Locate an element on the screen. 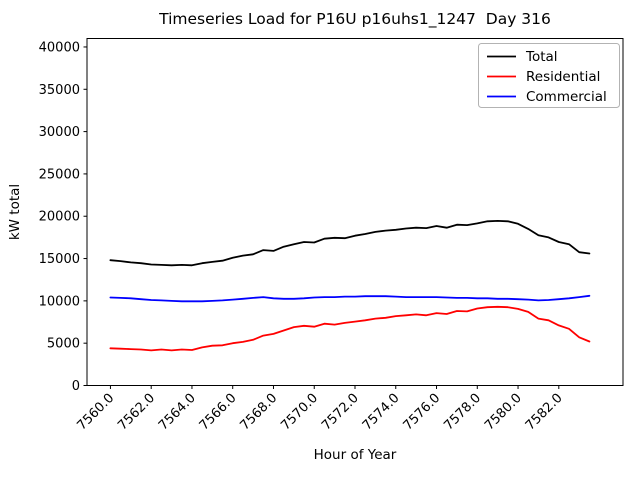  legend-frame is located at coordinates (549, 75).